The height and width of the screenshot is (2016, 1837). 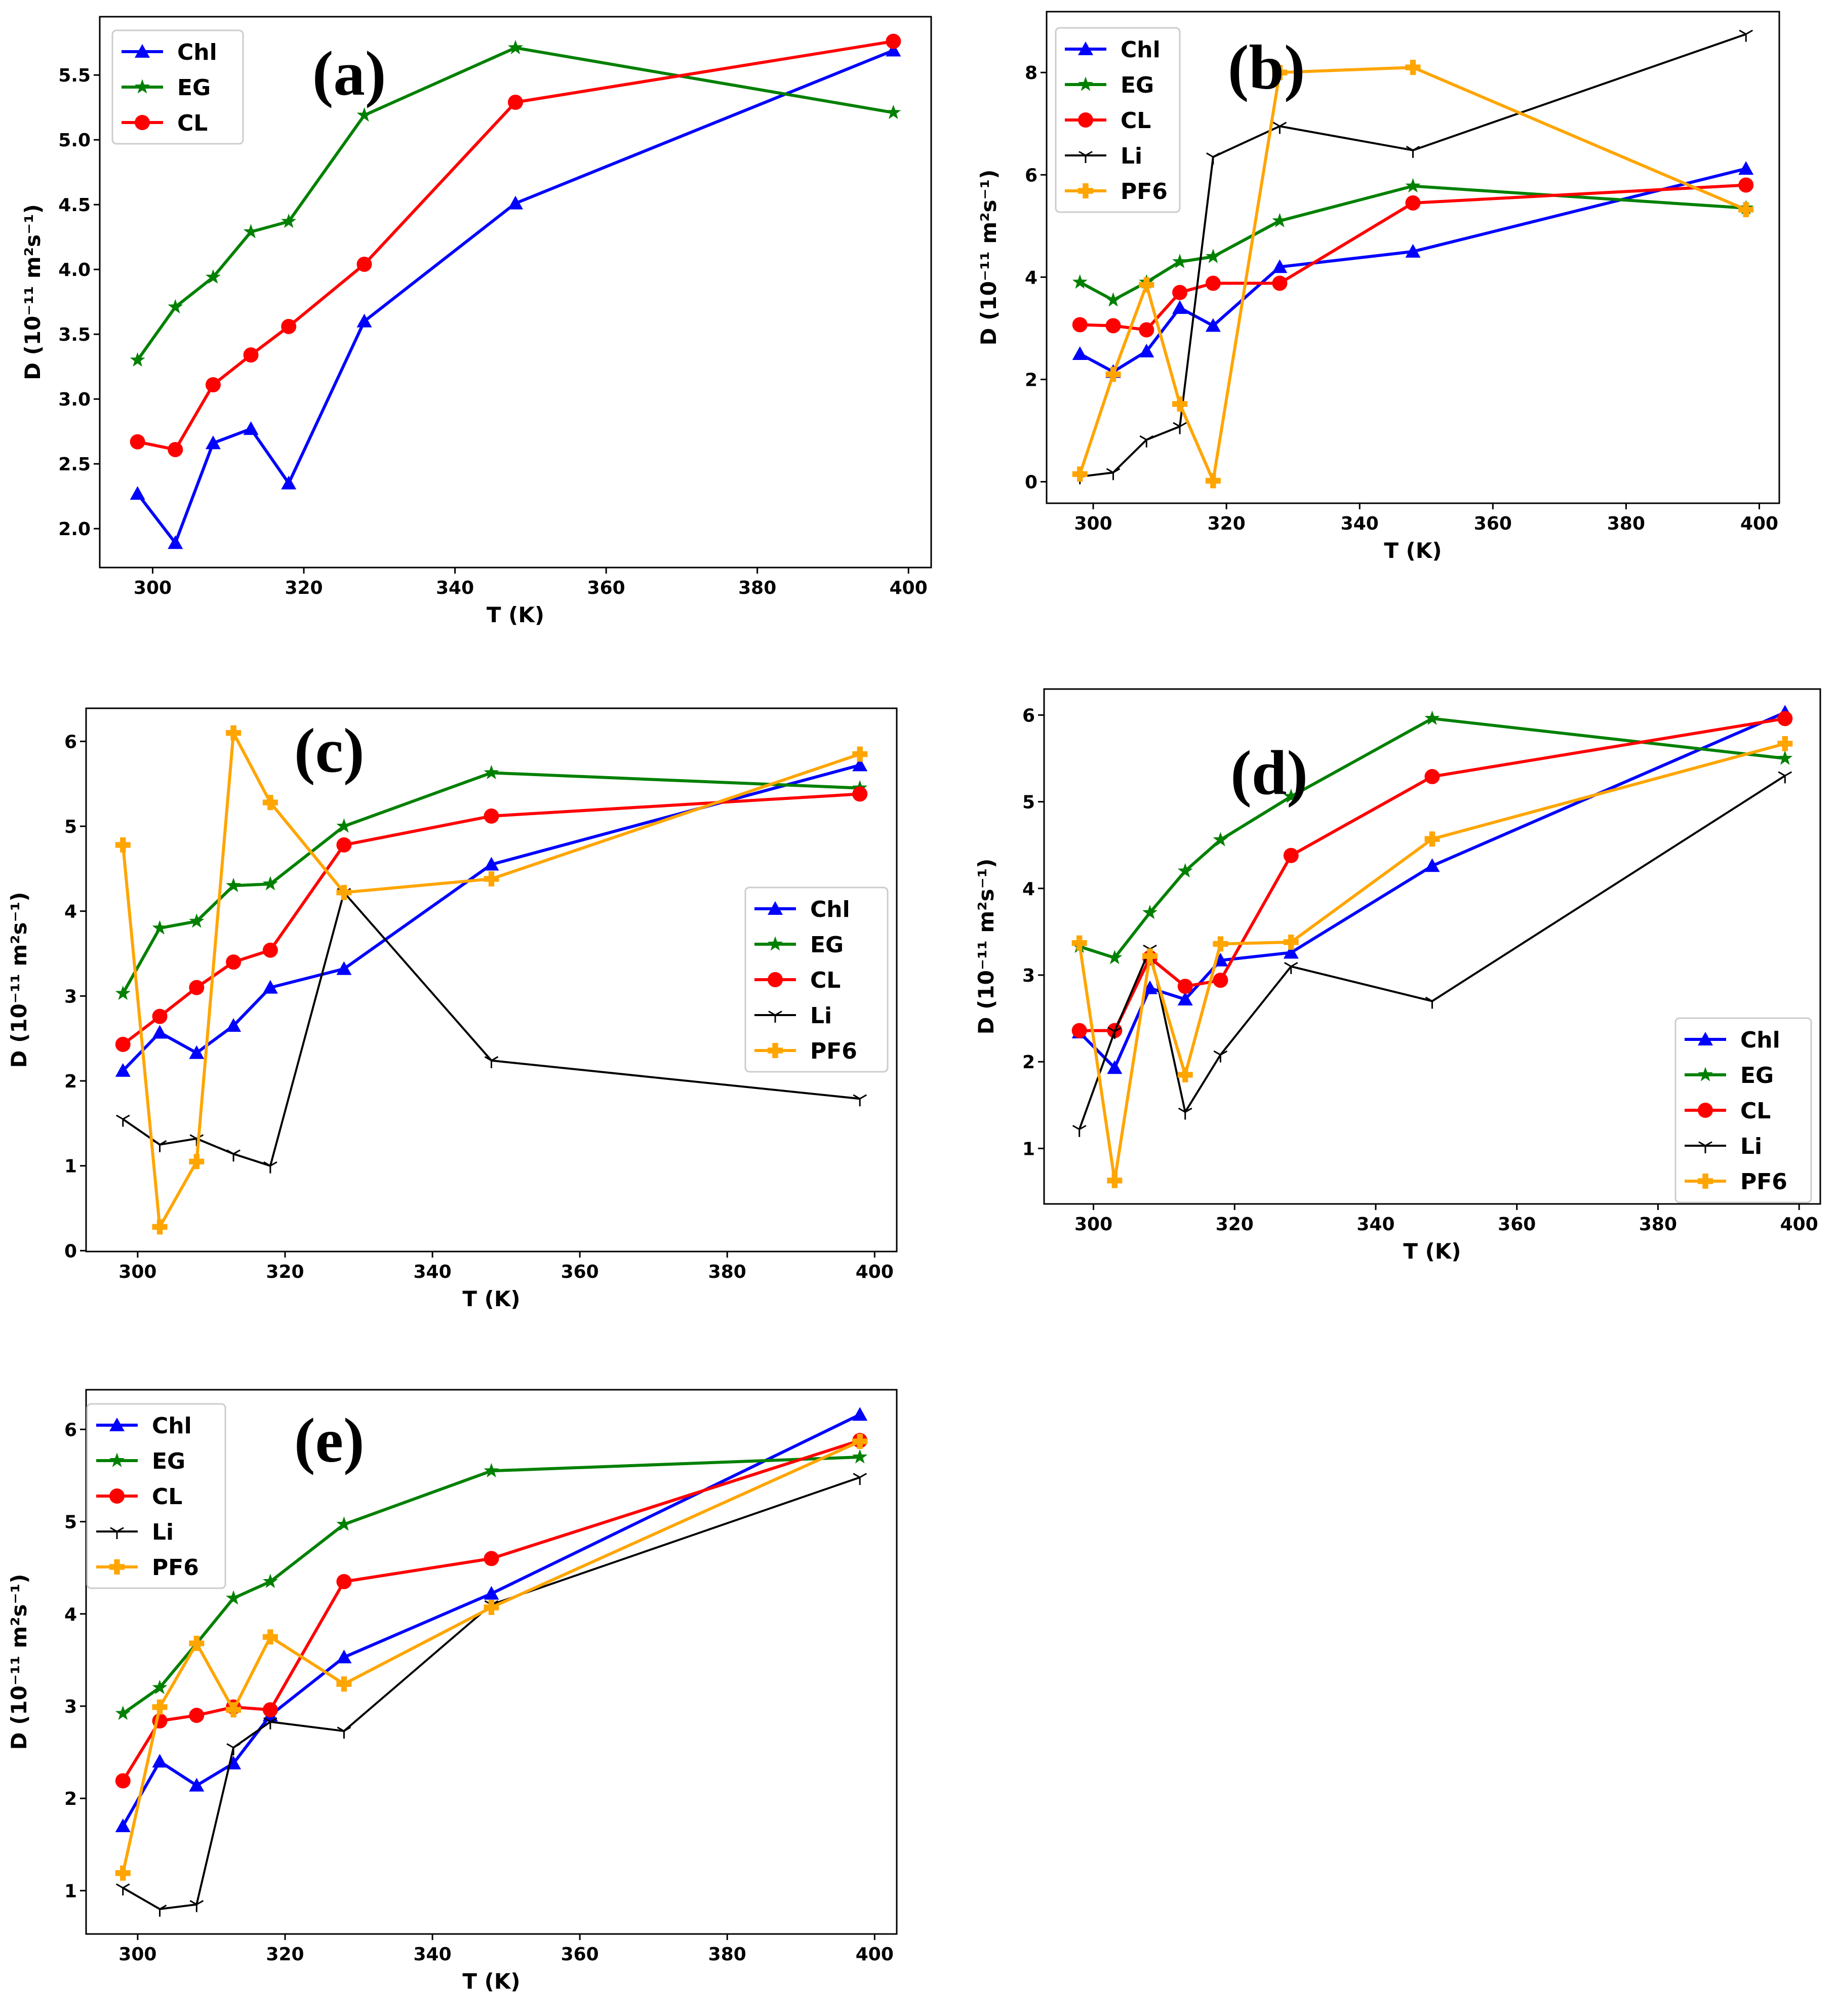 What do you see at coordinates (491, 1695) in the screenshot?
I see `series-li` at bounding box center [491, 1695].